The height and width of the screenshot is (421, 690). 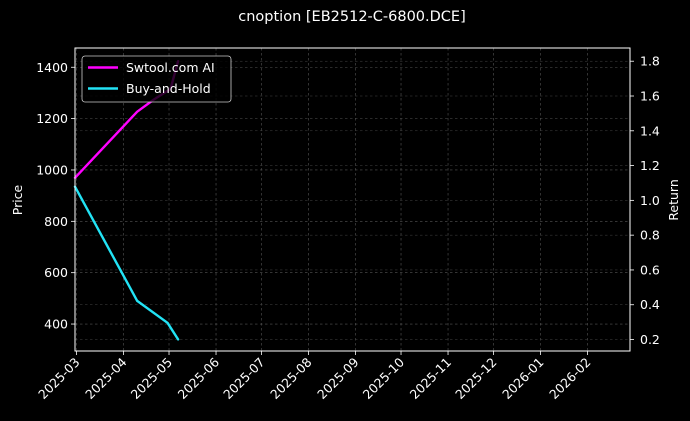 What do you see at coordinates (352, 17) in the screenshot?
I see `chart-title: cnoption [EB2512-C-6800.DCE]` at bounding box center [352, 17].